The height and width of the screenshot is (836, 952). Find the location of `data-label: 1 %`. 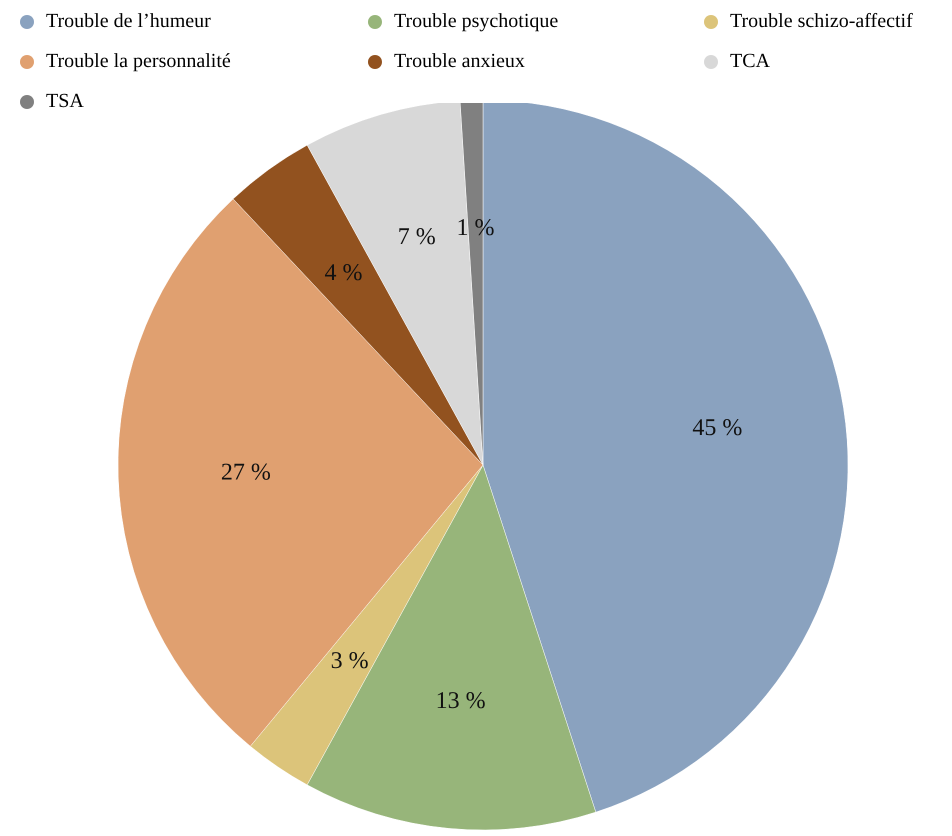

data-label: 1 % is located at coordinates (475, 227).